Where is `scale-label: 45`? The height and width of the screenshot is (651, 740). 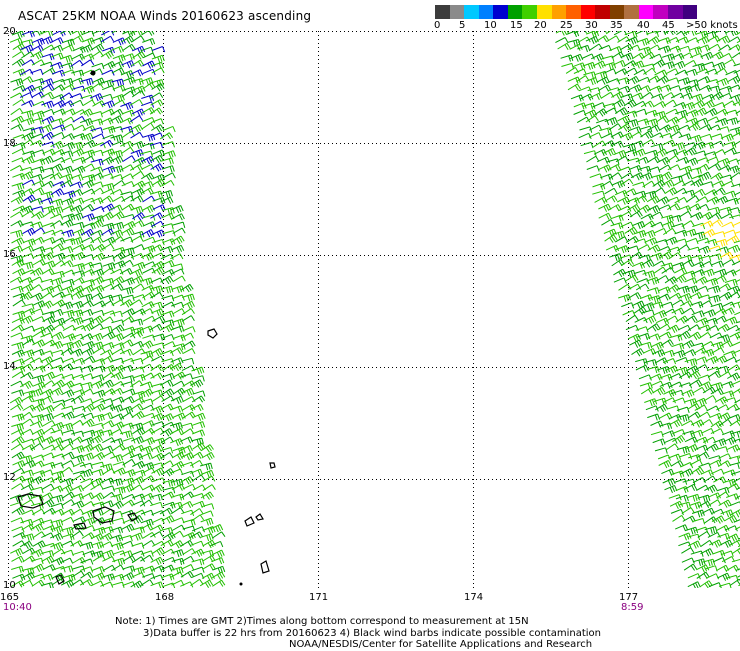
scale-label: 45 is located at coordinates (668, 25).